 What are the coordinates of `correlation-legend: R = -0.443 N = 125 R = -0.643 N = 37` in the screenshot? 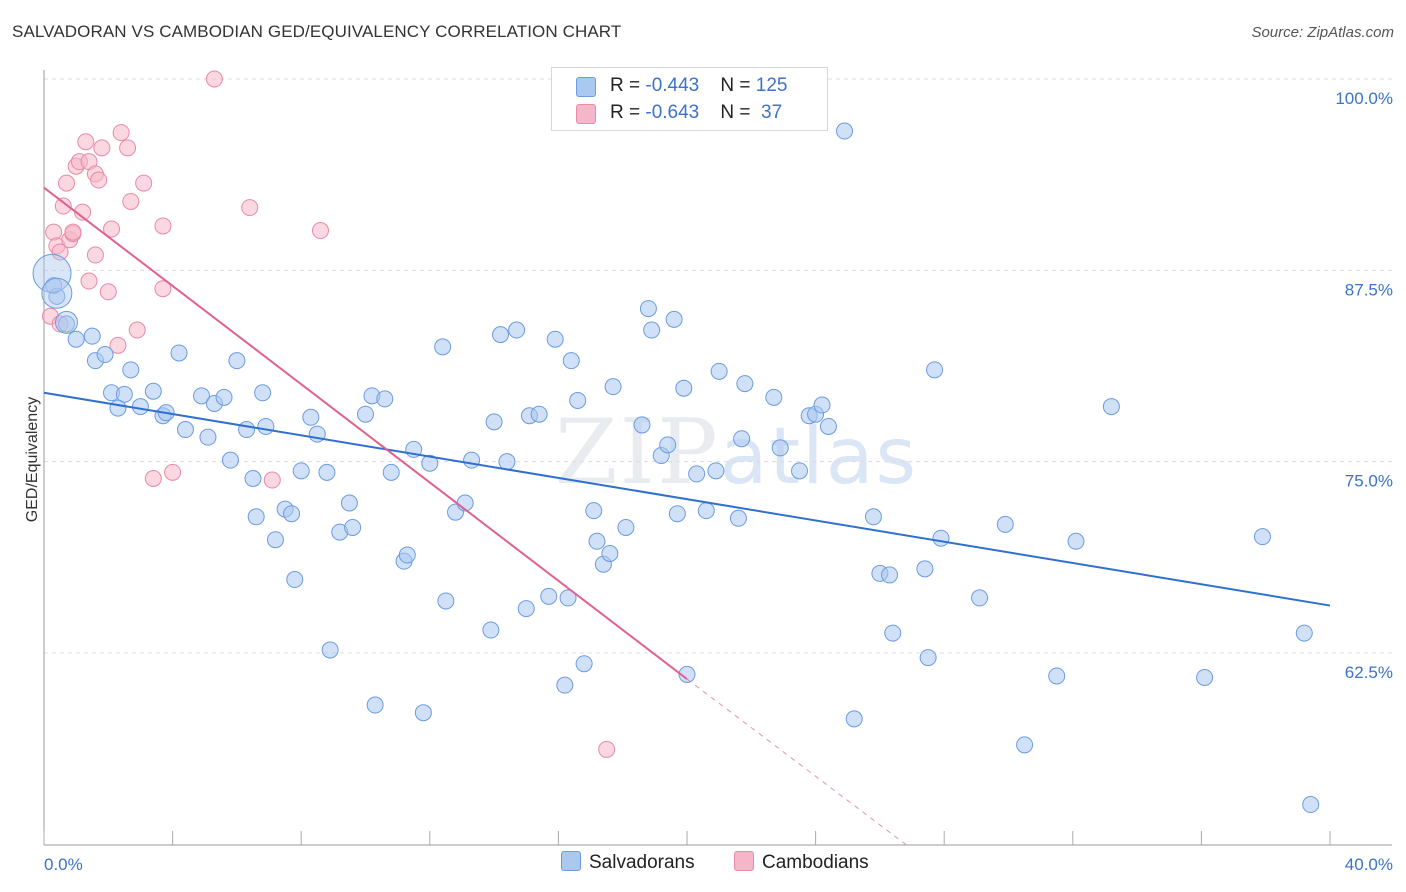 It's located at (689, 99).